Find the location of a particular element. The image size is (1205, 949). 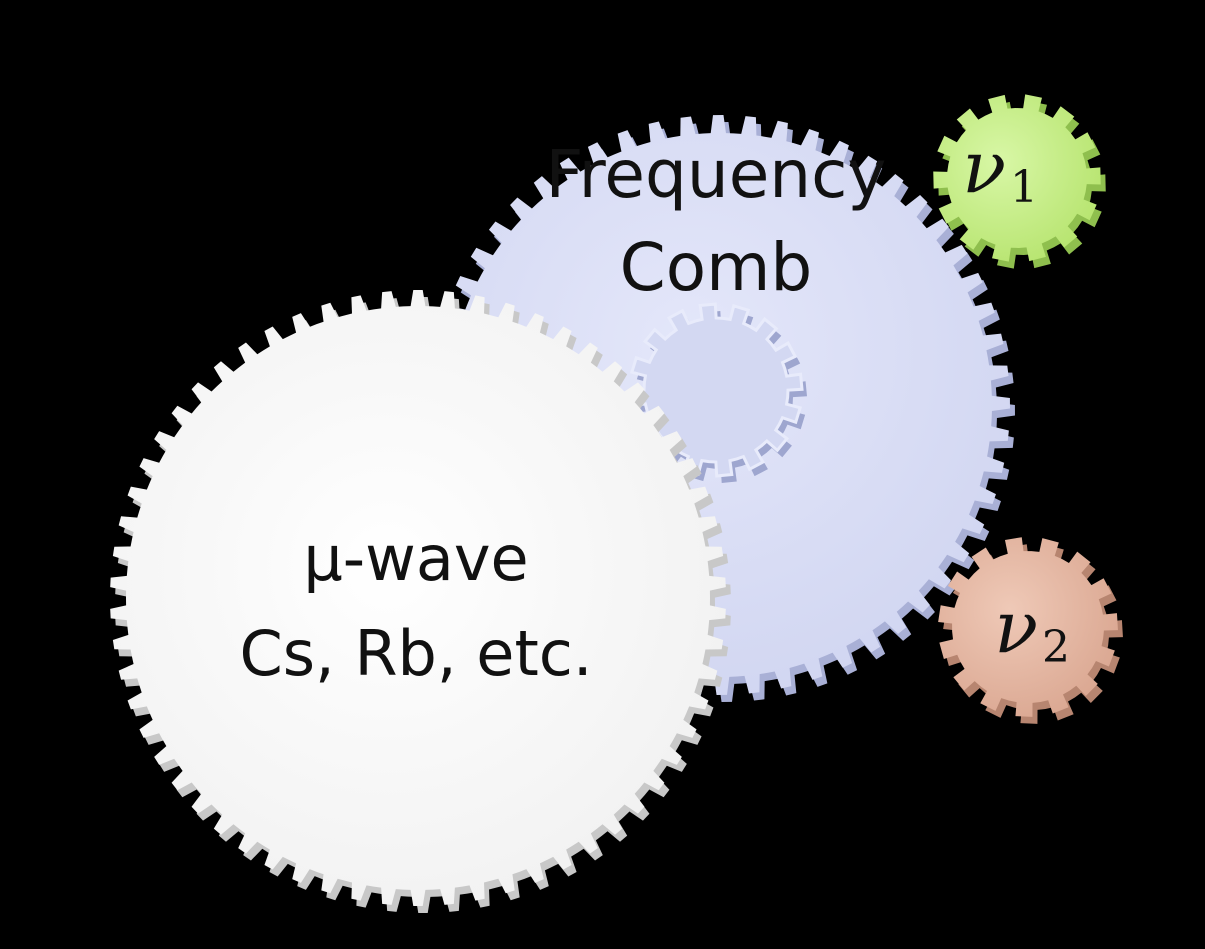

nu1-gear-body is located at coordinates (1017, 178).